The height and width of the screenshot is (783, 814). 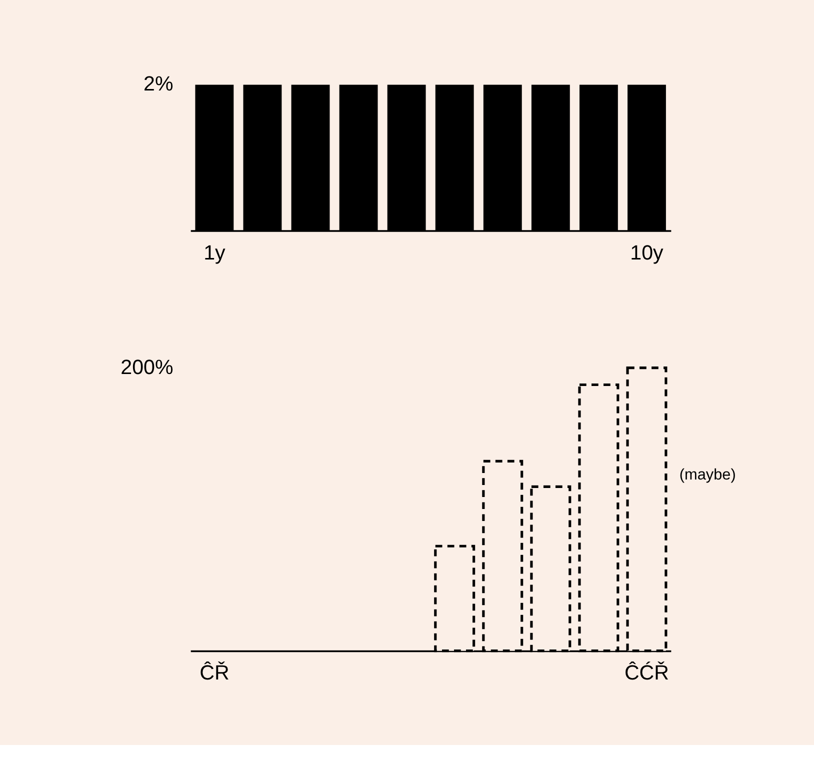 I want to click on text: 200%, so click(x=147, y=367).